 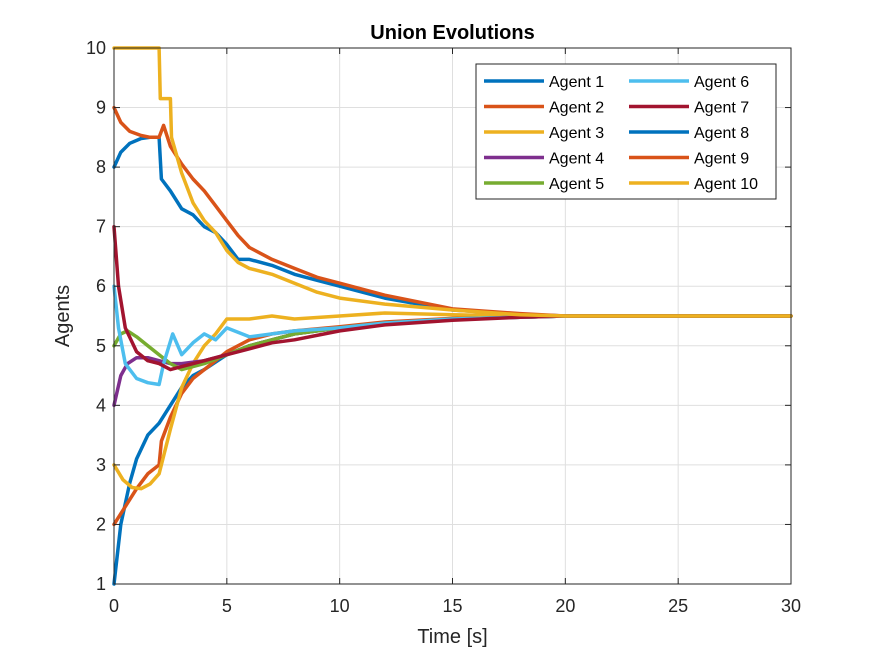 I want to click on y-tick-label: 9, so click(x=101, y=108).